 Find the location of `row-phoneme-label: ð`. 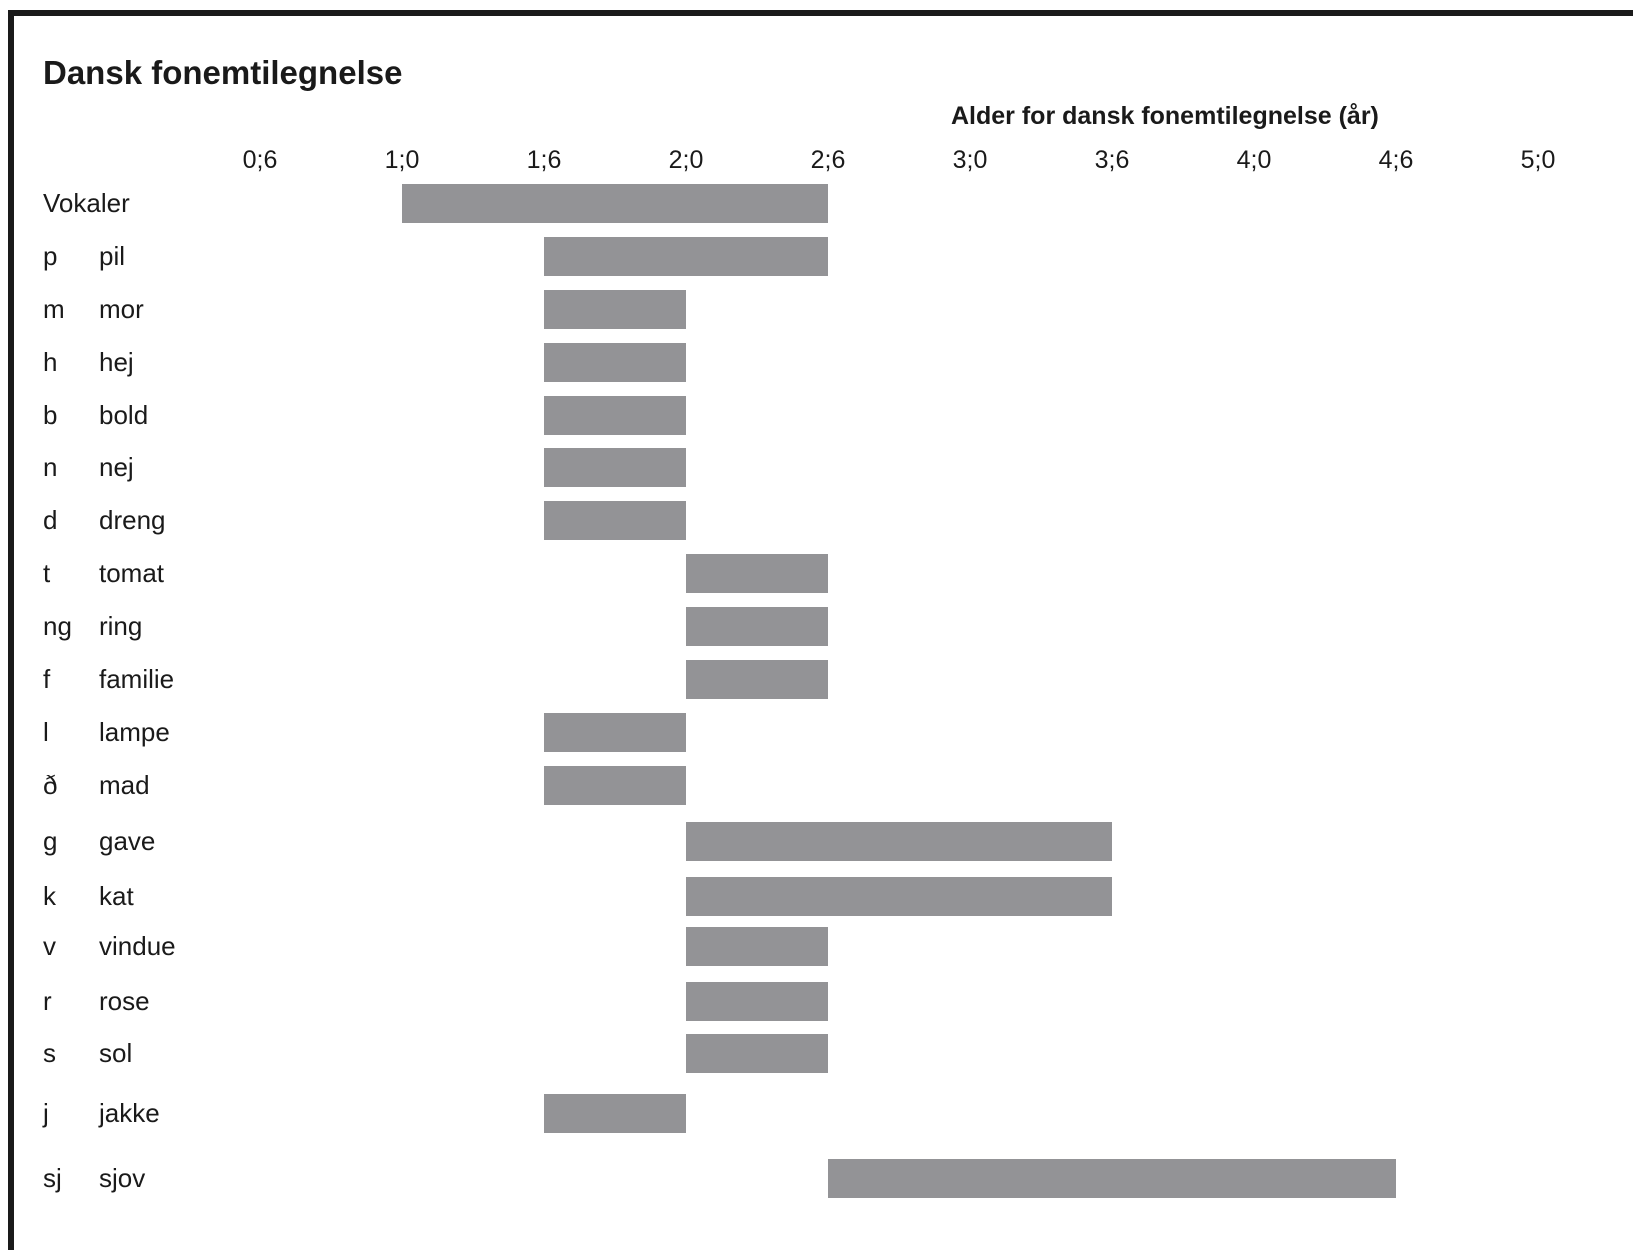

row-phoneme-label: ð is located at coordinates (50, 785).